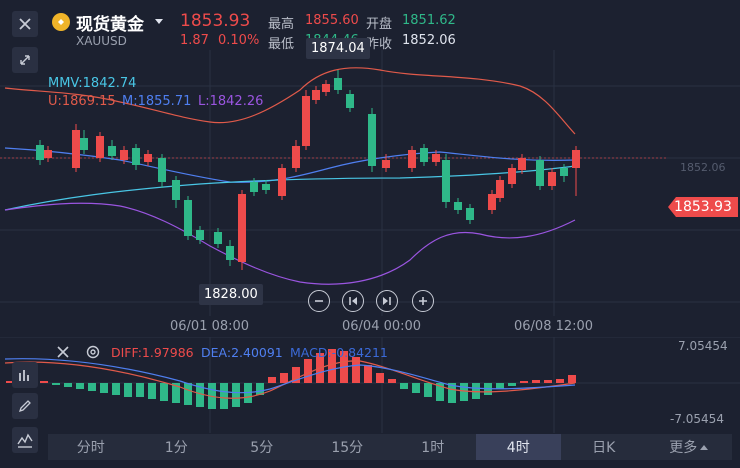 The width and height of the screenshot is (740, 468). Describe the element at coordinates (423, 301) in the screenshot. I see `zoom-in-button` at that location.